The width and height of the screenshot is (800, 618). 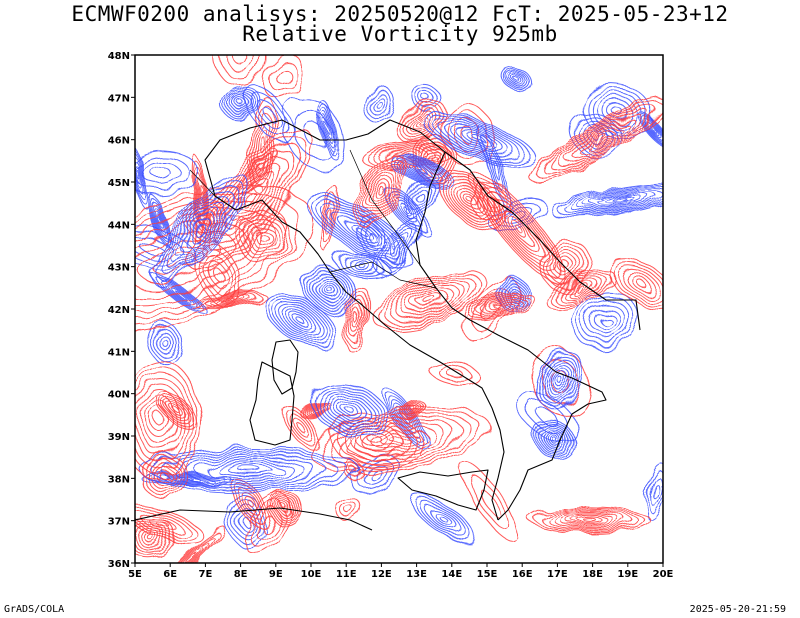 What do you see at coordinates (119, 564) in the screenshot?
I see `lat-tick-label: 36N` at bounding box center [119, 564].